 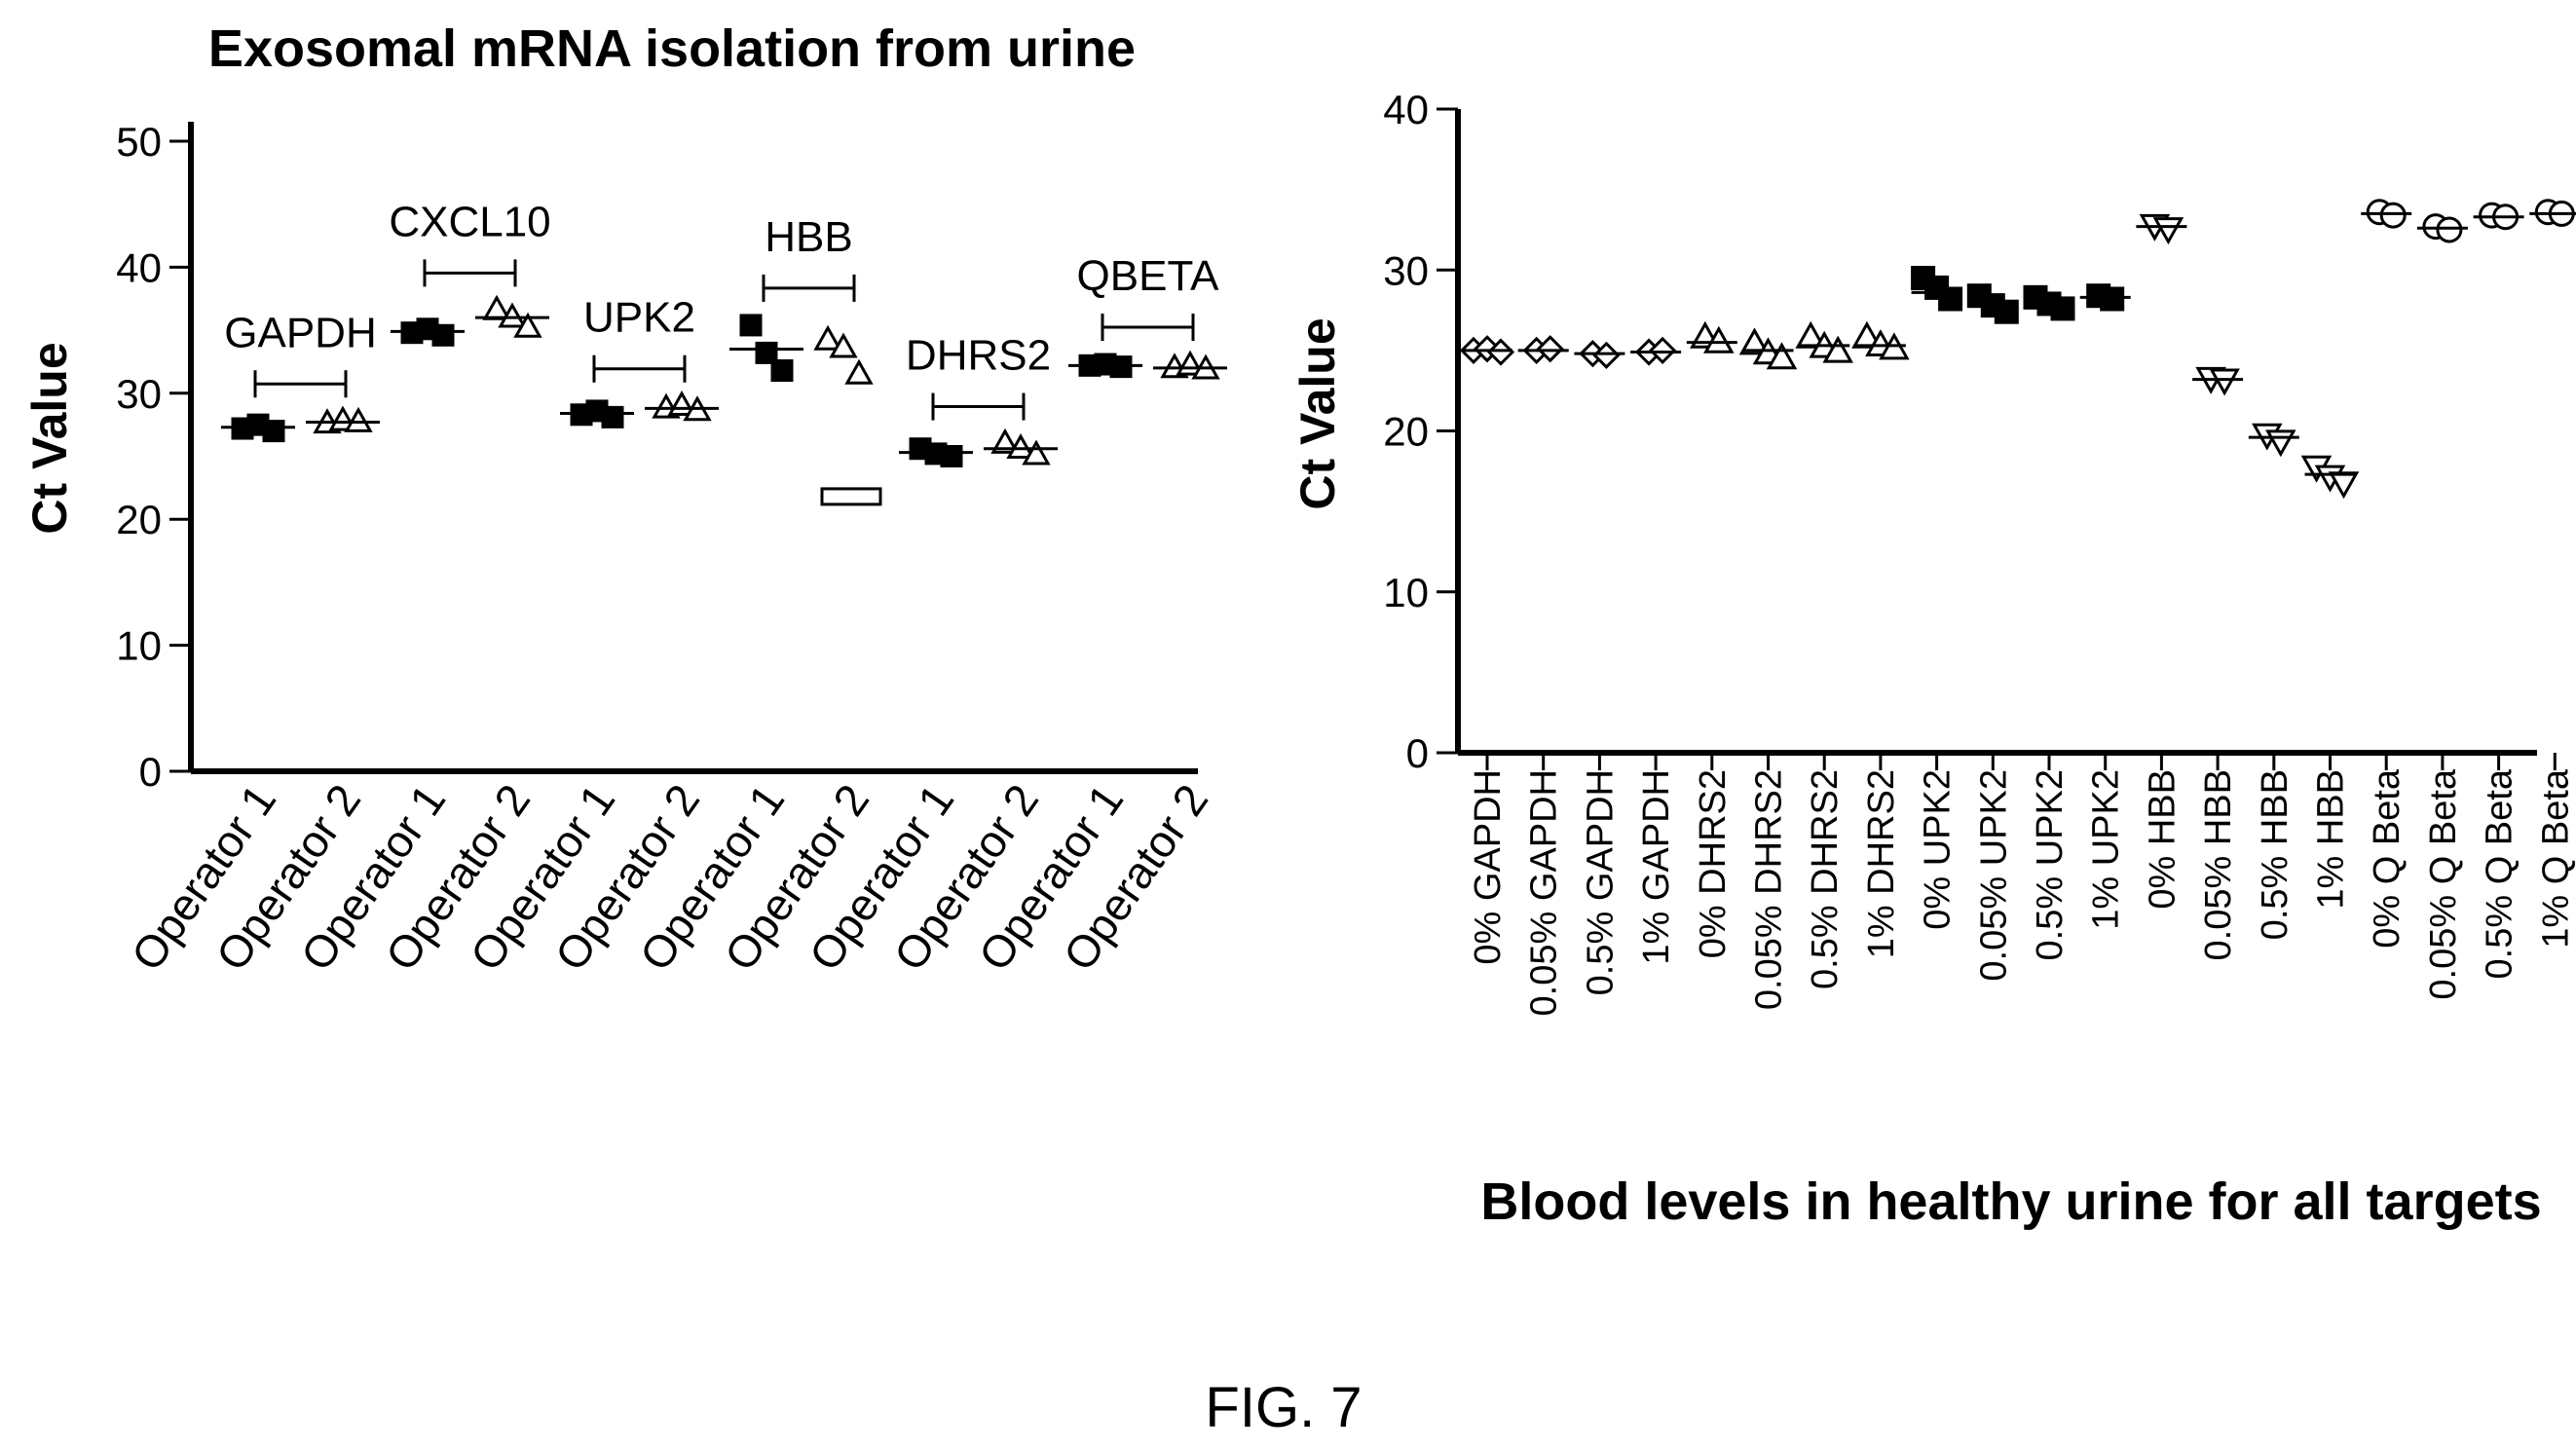 I want to click on right-x-tick-label: 0.5% GAPDH, so click(x=1600, y=882).